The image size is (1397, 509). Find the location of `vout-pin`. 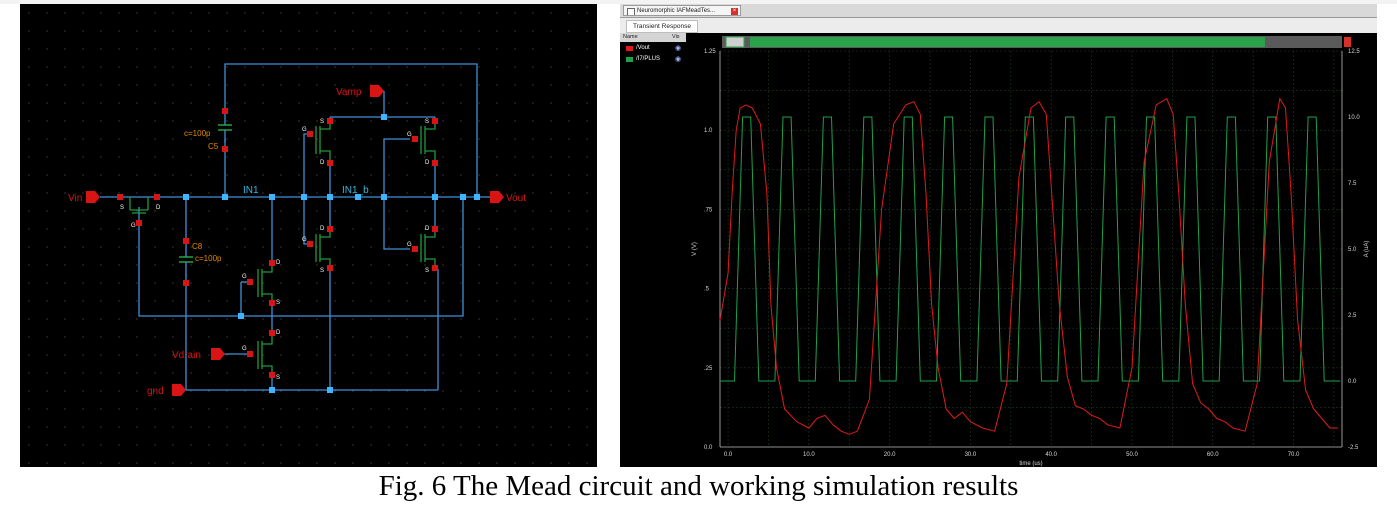

vout-pin is located at coordinates (497, 197).